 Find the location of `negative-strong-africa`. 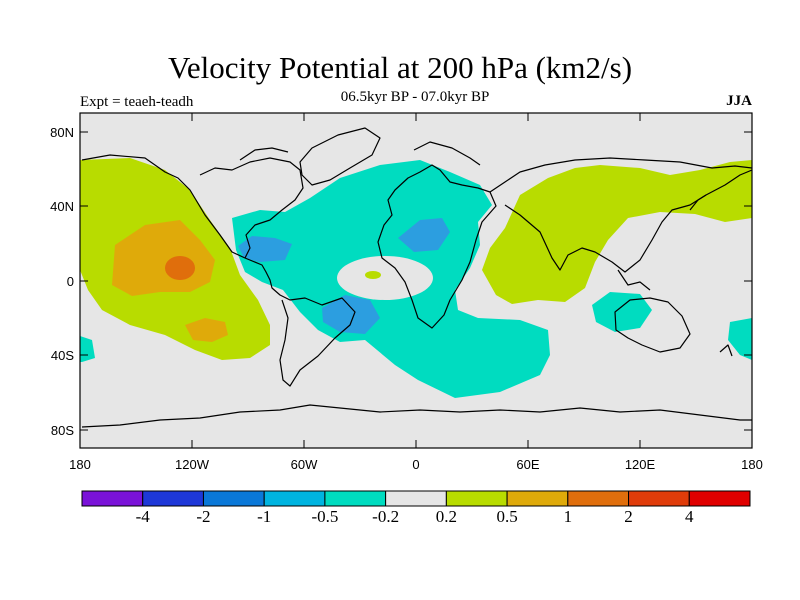

negative-strong-africa is located at coordinates (424, 235).